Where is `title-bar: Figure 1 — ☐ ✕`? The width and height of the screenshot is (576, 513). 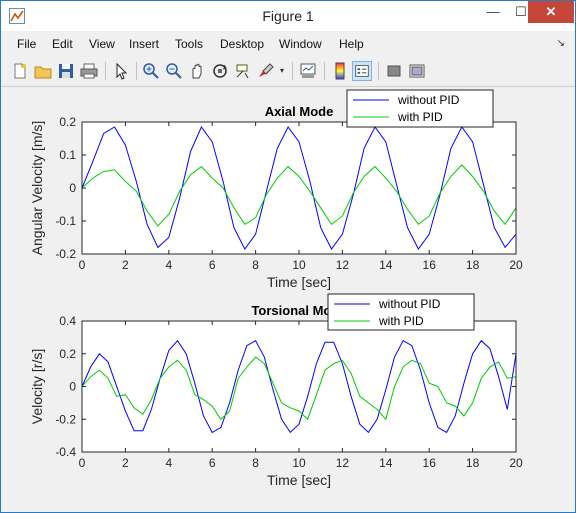 title-bar: Figure 1 — ☐ ✕ is located at coordinates (288, 16).